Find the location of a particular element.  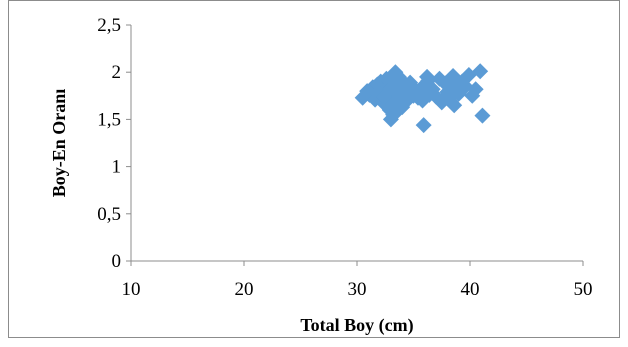

y-axis-title: Boy-En Oranı is located at coordinates (59, 143).